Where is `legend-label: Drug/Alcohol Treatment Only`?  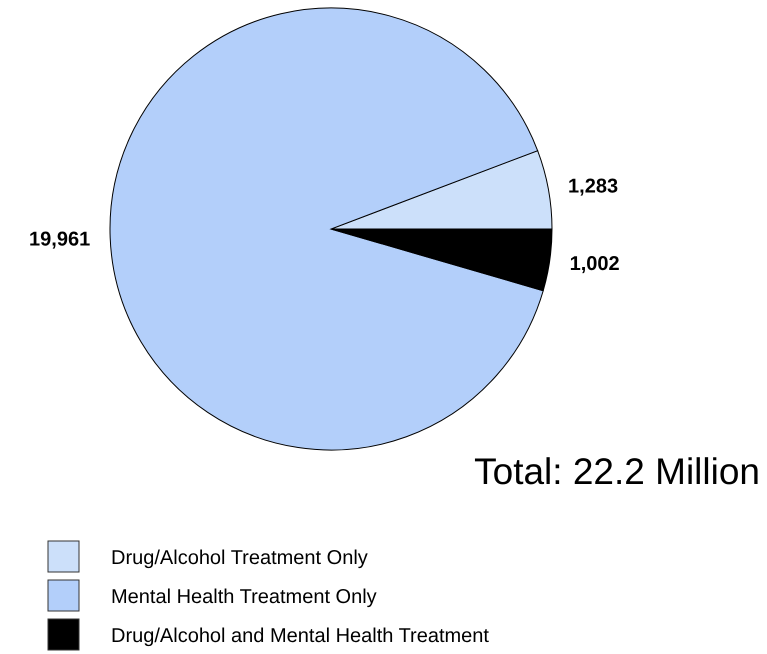
legend-label: Drug/Alcohol Treatment Only is located at coordinates (239, 558).